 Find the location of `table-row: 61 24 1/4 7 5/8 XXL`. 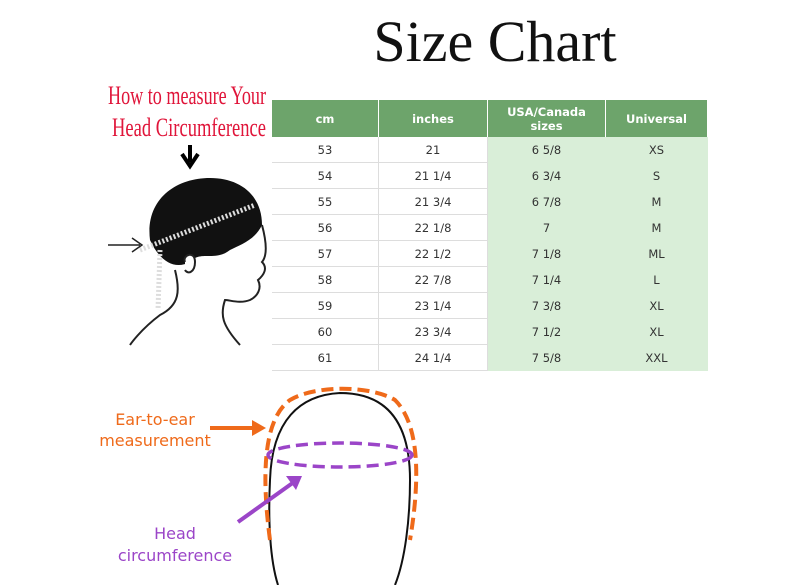

table-row: 61 24 1/4 7 5/8 XXL is located at coordinates (490, 357).